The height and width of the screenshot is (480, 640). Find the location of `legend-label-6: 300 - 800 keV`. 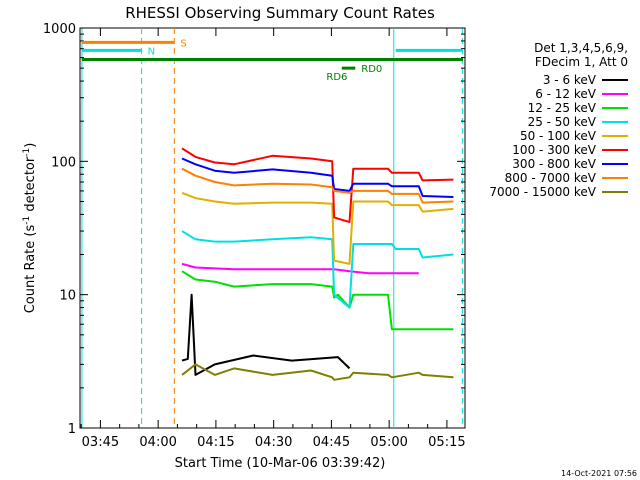

legend-label-6: 300 - 800 keV is located at coordinates (554, 164).